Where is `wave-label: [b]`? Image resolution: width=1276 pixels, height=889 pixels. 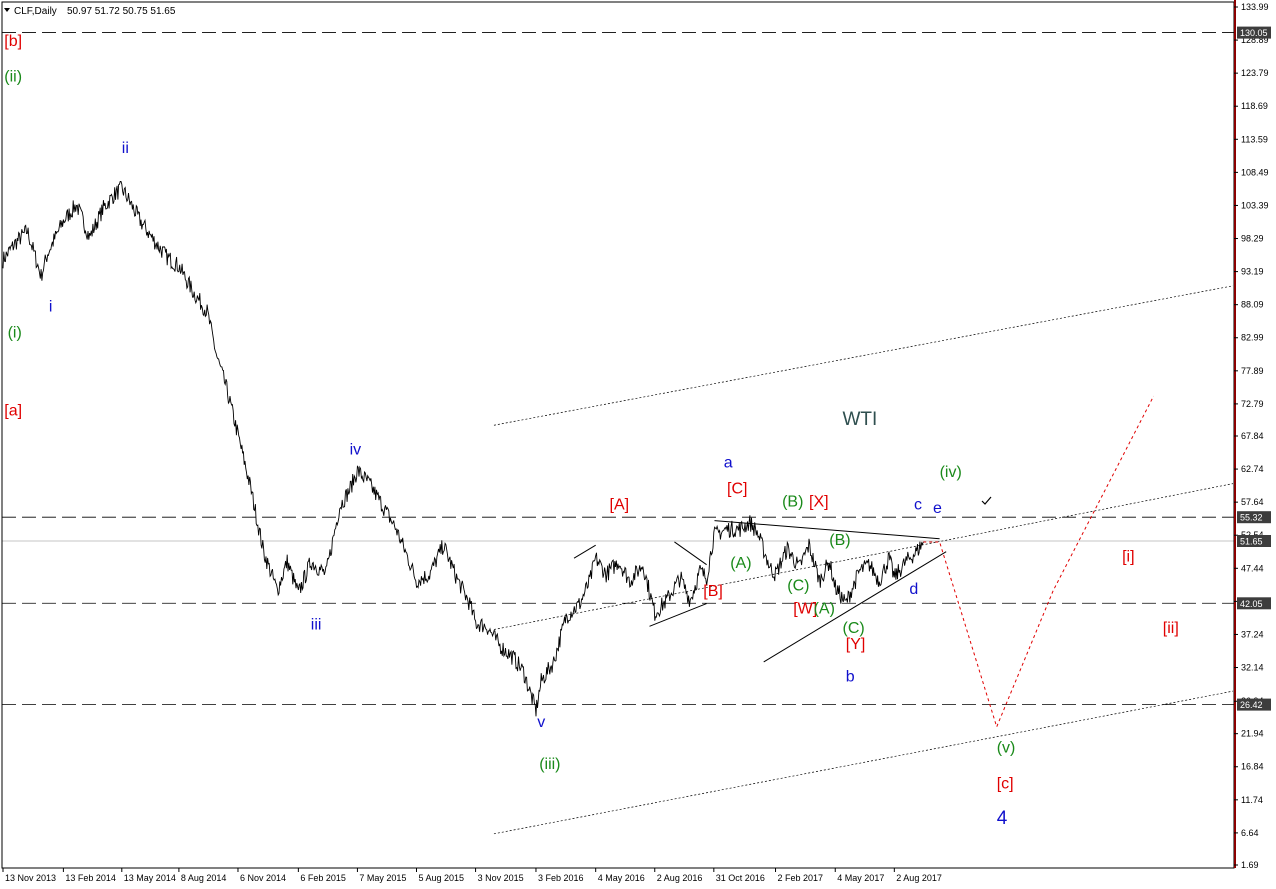
wave-label: [b] is located at coordinates (13, 41).